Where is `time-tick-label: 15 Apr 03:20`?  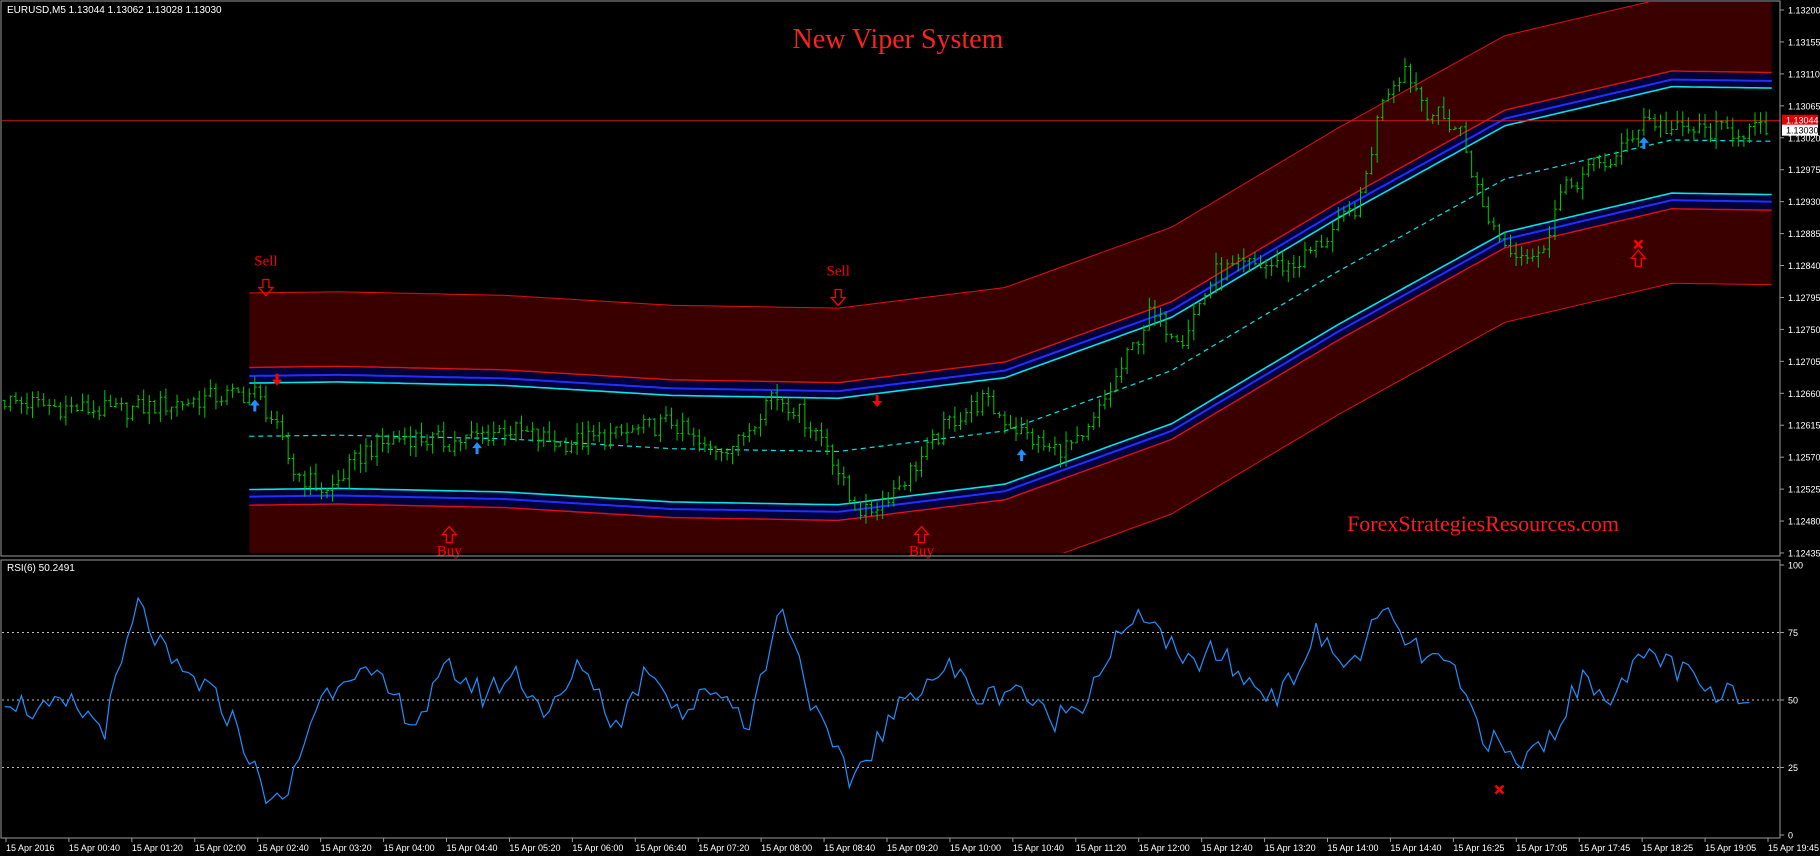 time-tick-label: 15 Apr 03:20 is located at coordinates (346, 848).